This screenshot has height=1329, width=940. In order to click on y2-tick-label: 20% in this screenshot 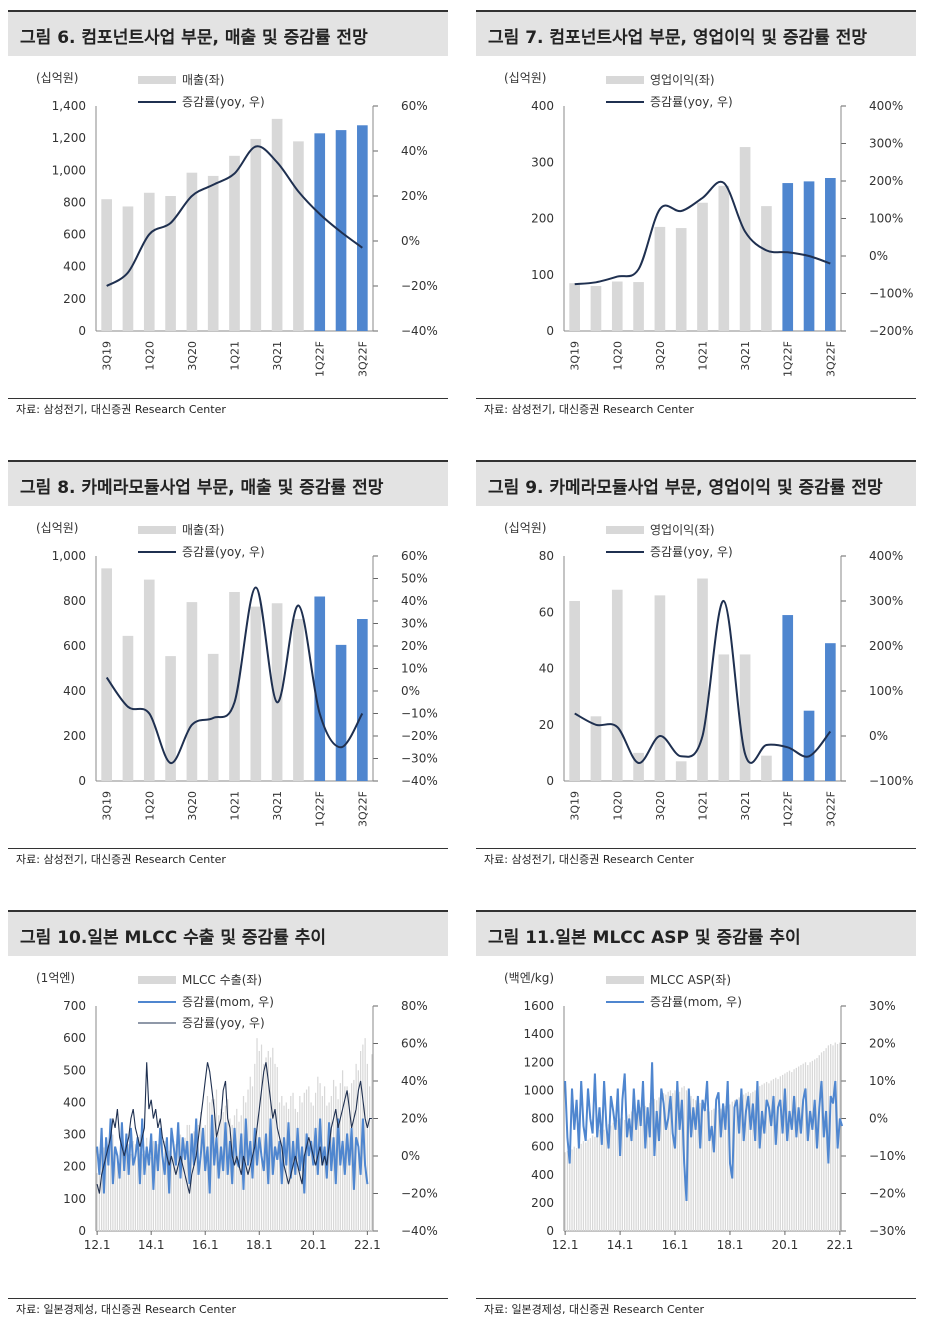, I will do `click(414, 646)`.